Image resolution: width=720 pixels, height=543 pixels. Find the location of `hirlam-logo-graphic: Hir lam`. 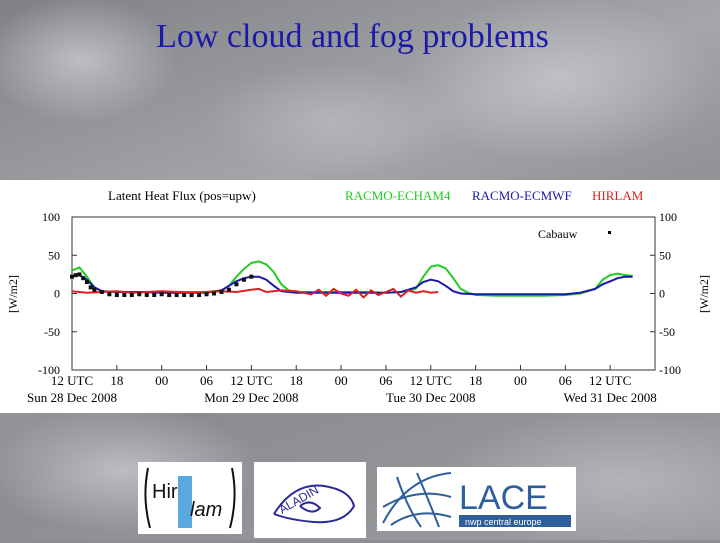

hirlam-logo-graphic: Hir lam is located at coordinates (190, 498).